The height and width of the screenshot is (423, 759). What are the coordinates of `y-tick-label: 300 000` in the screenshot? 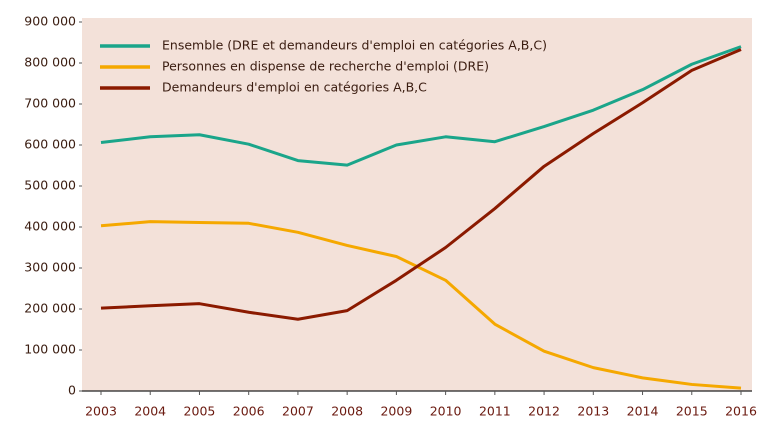 It's located at (50, 267).